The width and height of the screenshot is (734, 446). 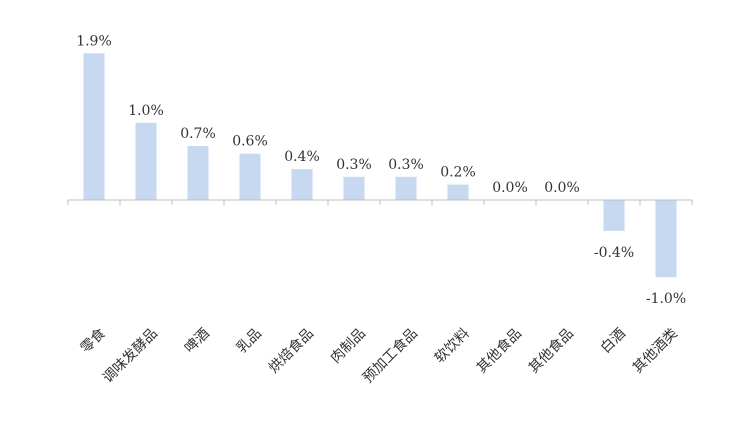 I want to click on value-label-9: 0.0%, so click(x=562, y=188).